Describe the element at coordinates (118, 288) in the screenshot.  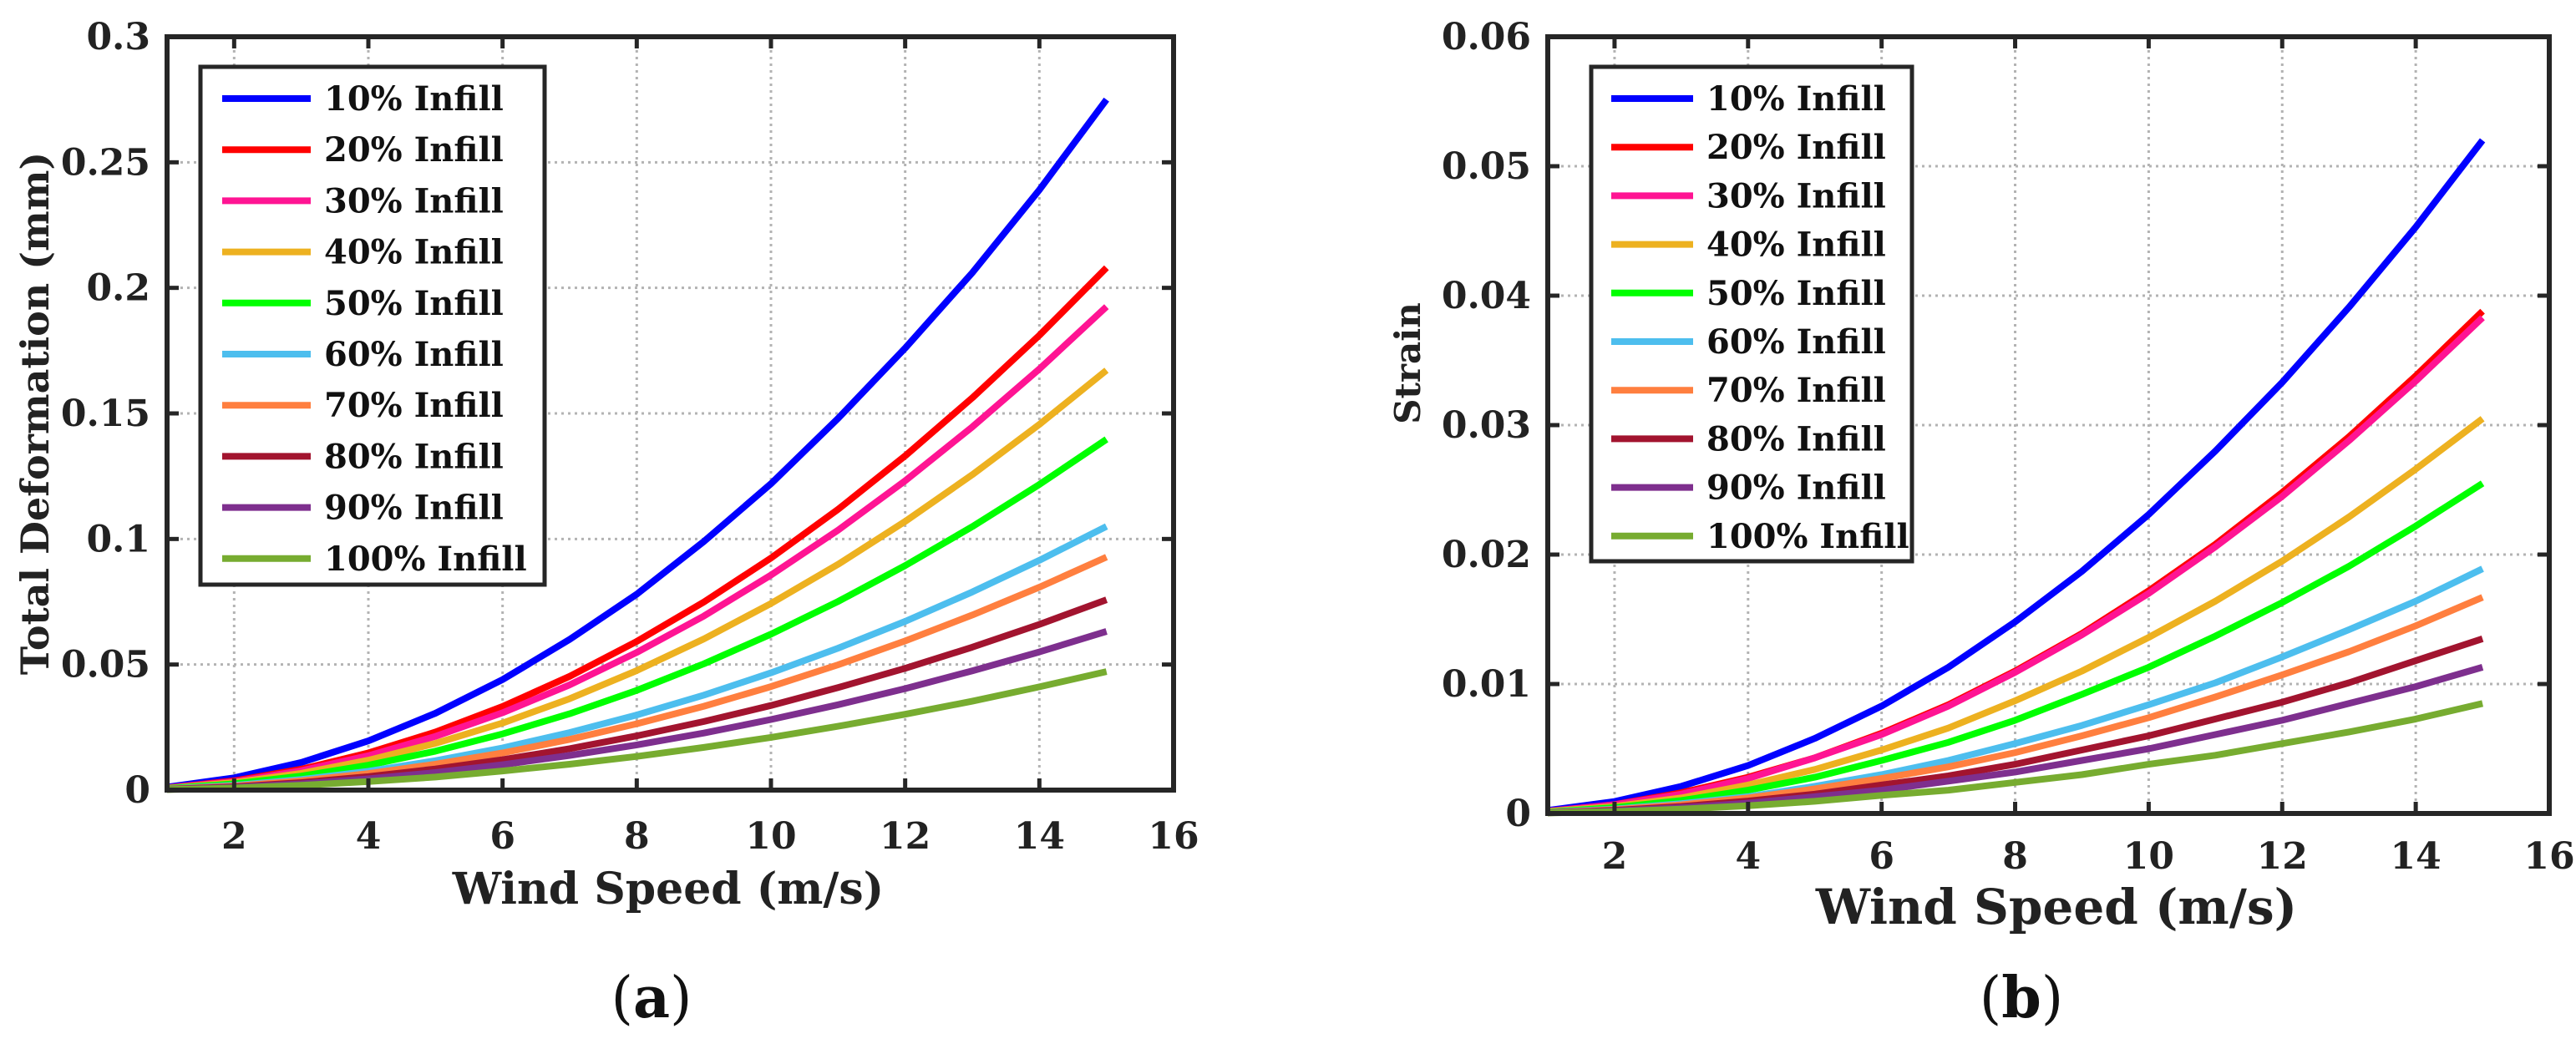
I see `y-tick-label: 0.2` at that location.